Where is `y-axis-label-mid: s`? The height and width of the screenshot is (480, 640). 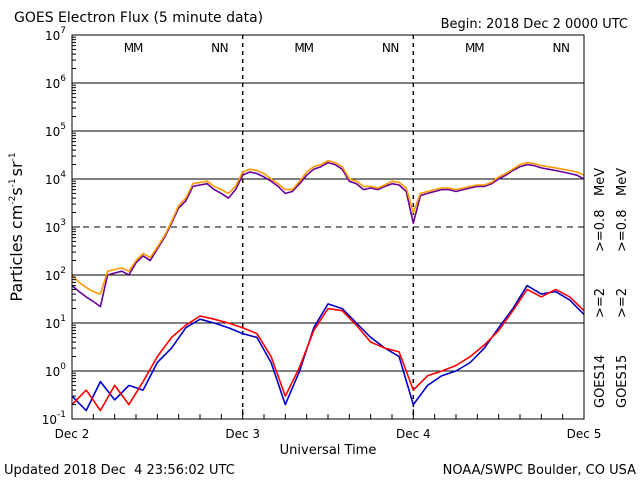
y-axis-label-mid: s is located at coordinates (16, 191).